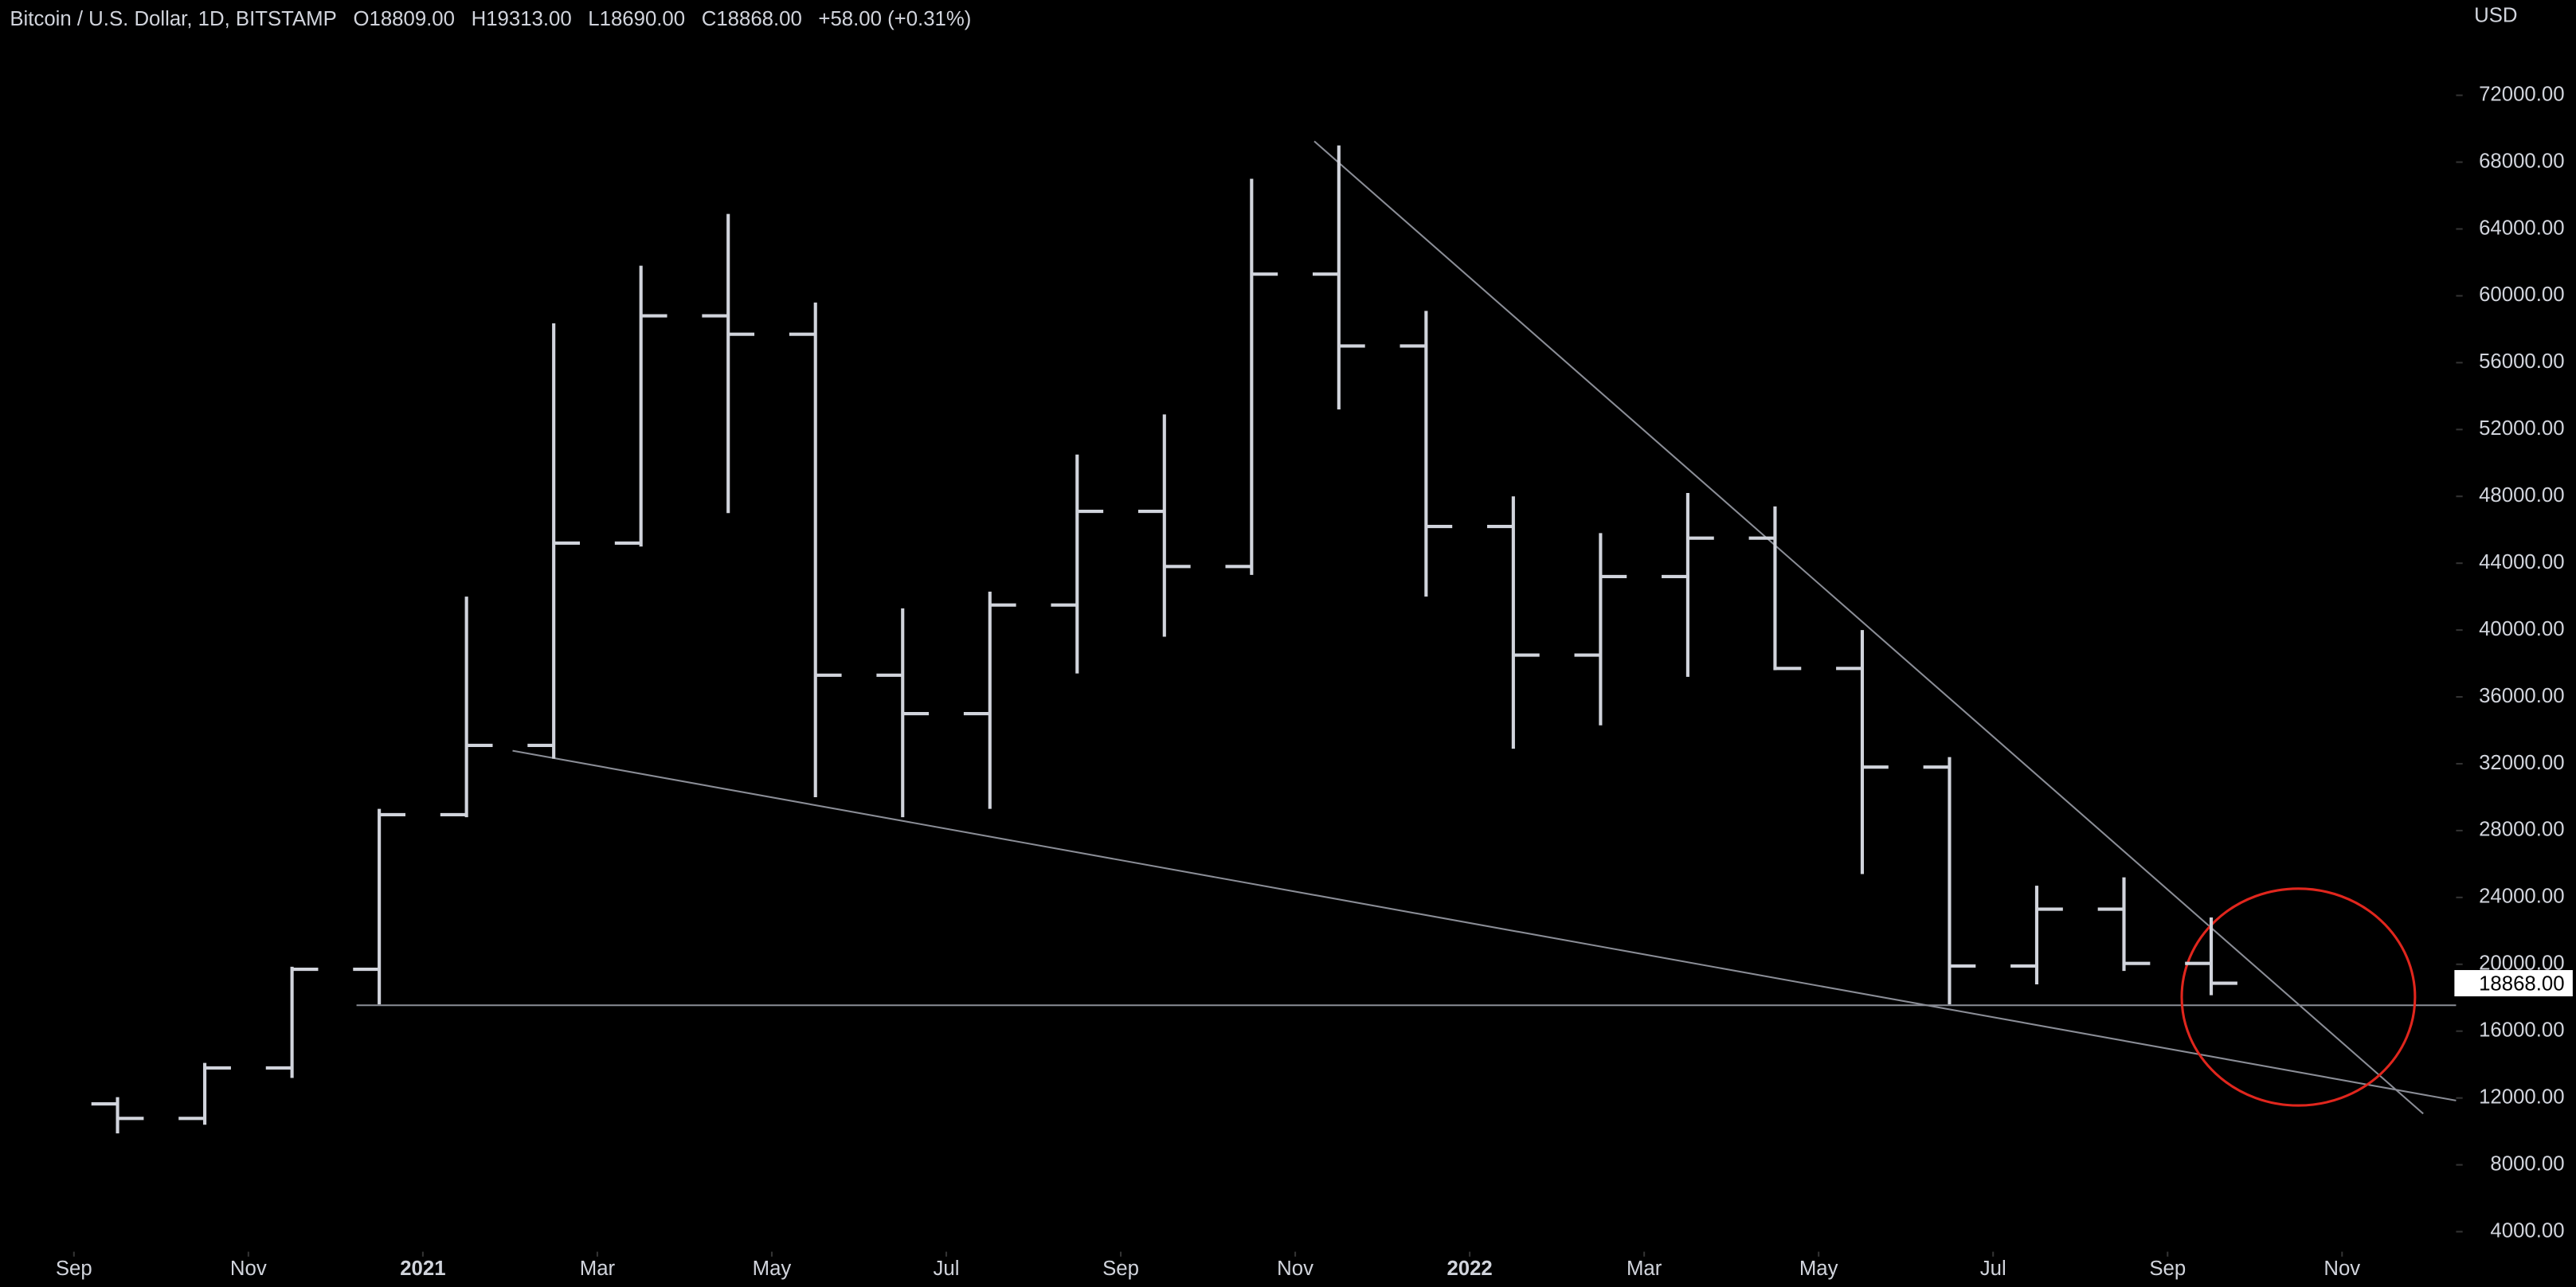 This screenshot has width=2576, height=1287. I want to click on y-tick-label: 56000.00, so click(2521, 361).